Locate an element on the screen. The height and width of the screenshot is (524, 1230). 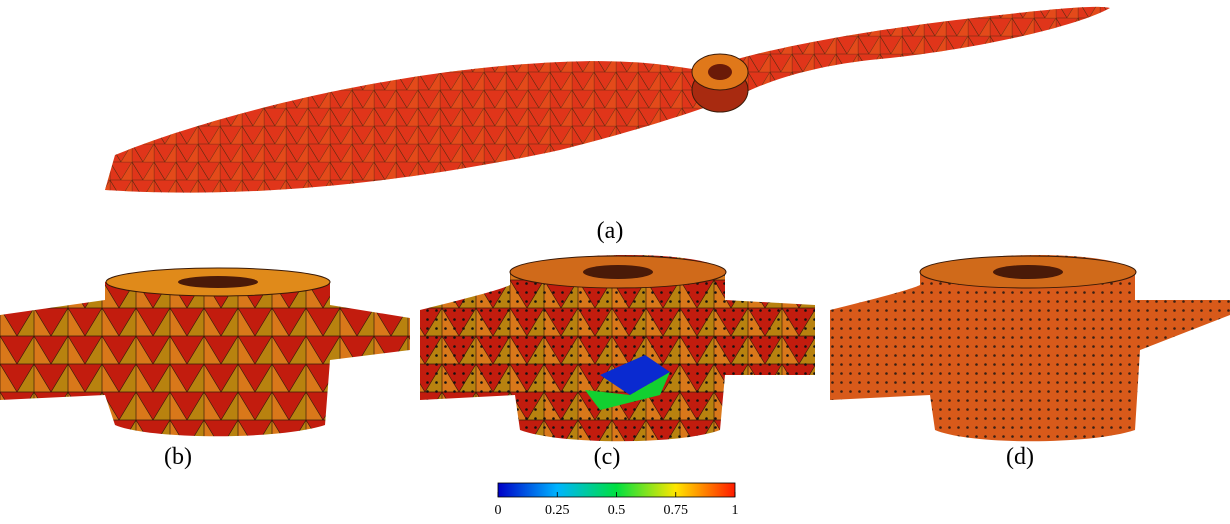
panel-label: (a) is located at coordinates (610, 231).